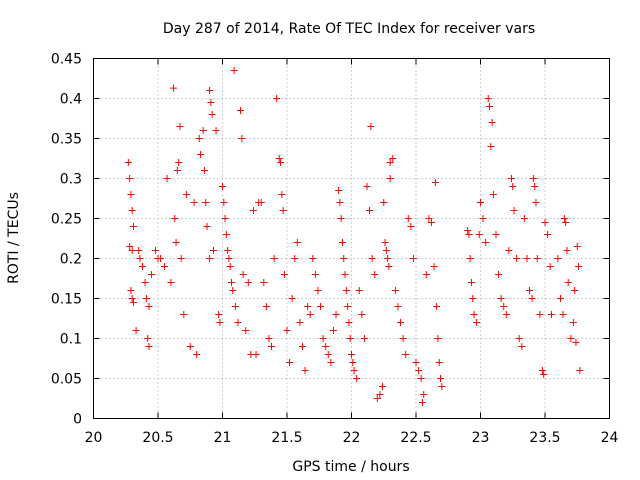 The height and width of the screenshot is (480, 640). Describe the element at coordinates (481, 438) in the screenshot. I see `x-tick-label: 23` at that location.